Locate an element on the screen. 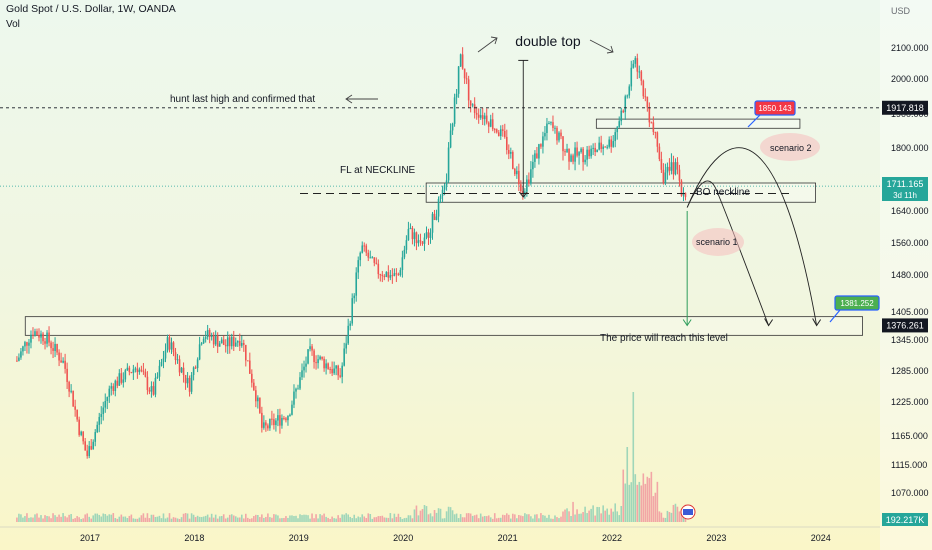 The image size is (932, 550). price-tick: 1560.000 is located at coordinates (910, 243).